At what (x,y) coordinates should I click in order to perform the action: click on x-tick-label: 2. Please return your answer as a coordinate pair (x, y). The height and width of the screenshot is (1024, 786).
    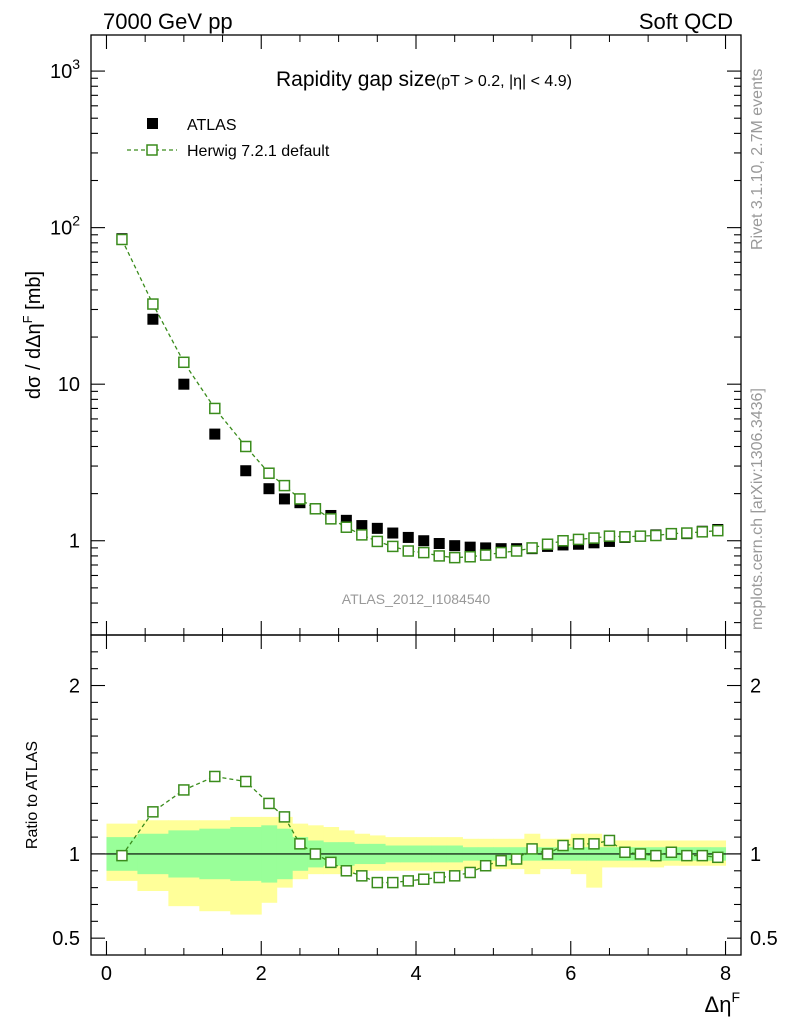
    Looking at the image, I should click on (261, 974).